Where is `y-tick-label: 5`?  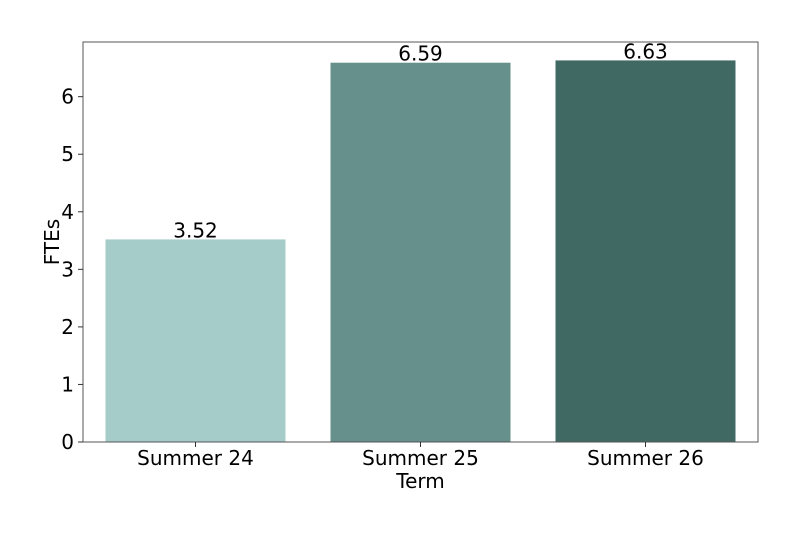 y-tick-label: 5 is located at coordinates (67, 154).